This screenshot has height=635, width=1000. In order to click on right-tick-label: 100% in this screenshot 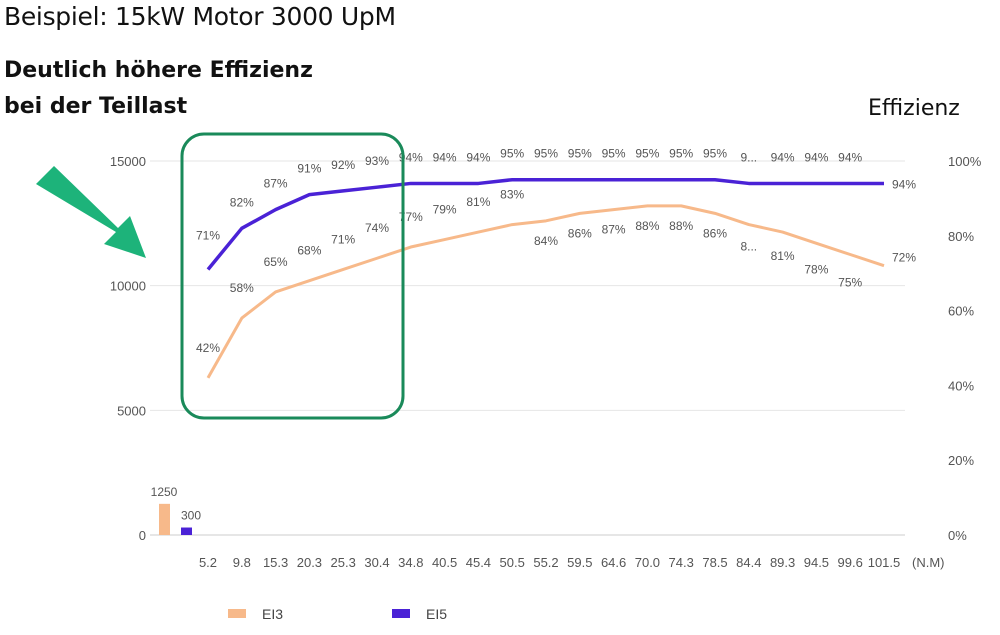, I will do `click(965, 161)`.